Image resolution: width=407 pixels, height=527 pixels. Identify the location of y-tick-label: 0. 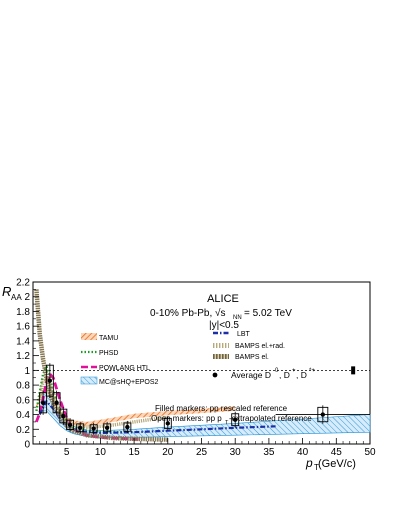
(27, 445).